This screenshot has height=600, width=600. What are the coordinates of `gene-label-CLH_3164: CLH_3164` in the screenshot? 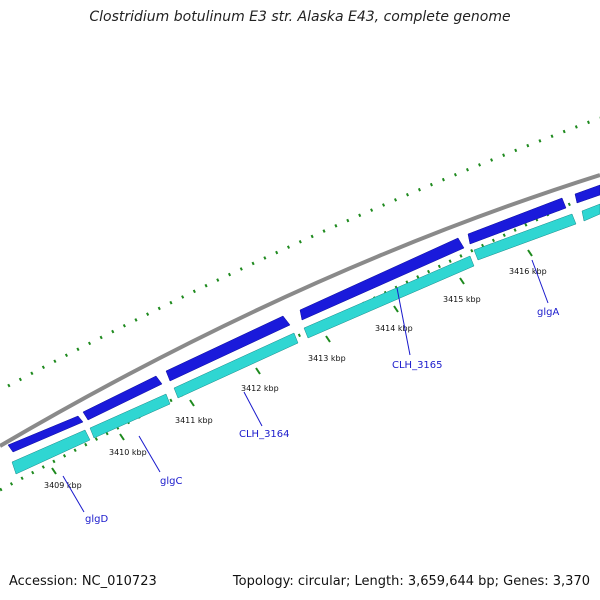 It's located at (264, 434).